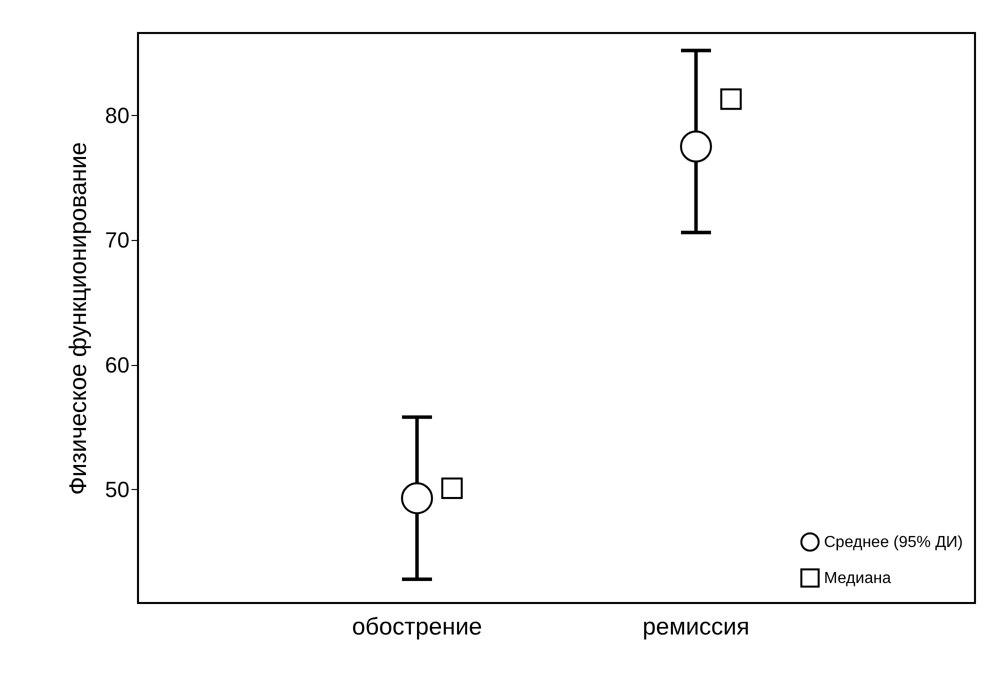 The height and width of the screenshot is (683, 997). What do you see at coordinates (858, 578) in the screenshot?
I see `legend-label: Медиана` at bounding box center [858, 578].